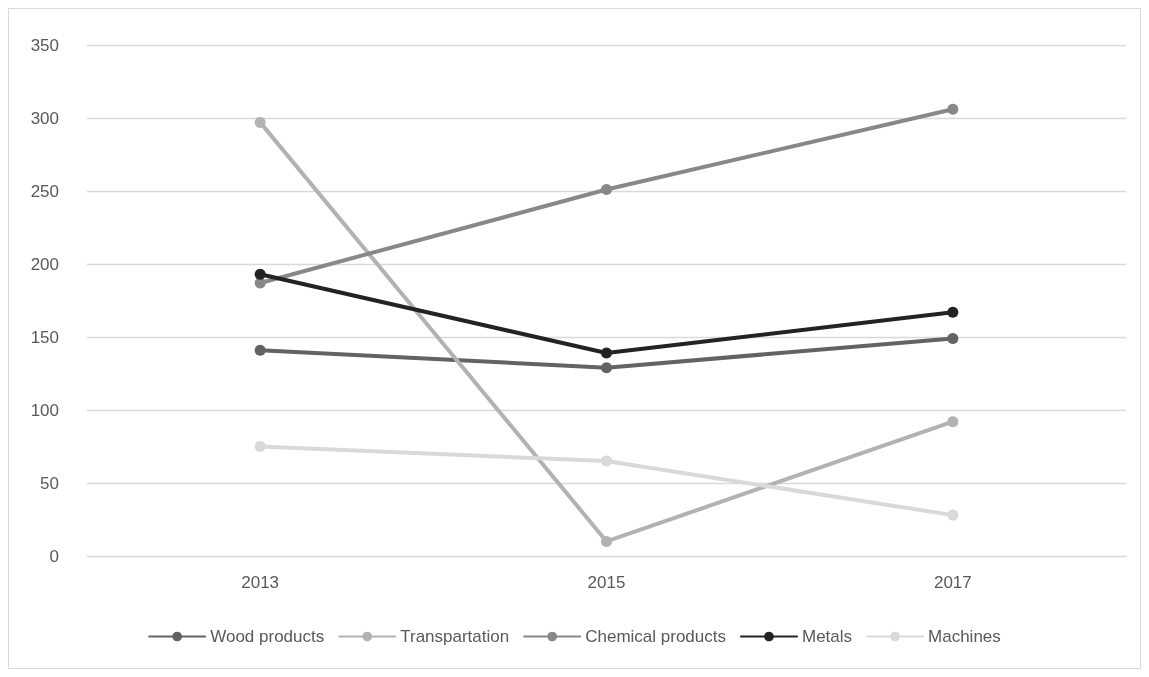  I want to click on legend-label: Machines, so click(964, 636).